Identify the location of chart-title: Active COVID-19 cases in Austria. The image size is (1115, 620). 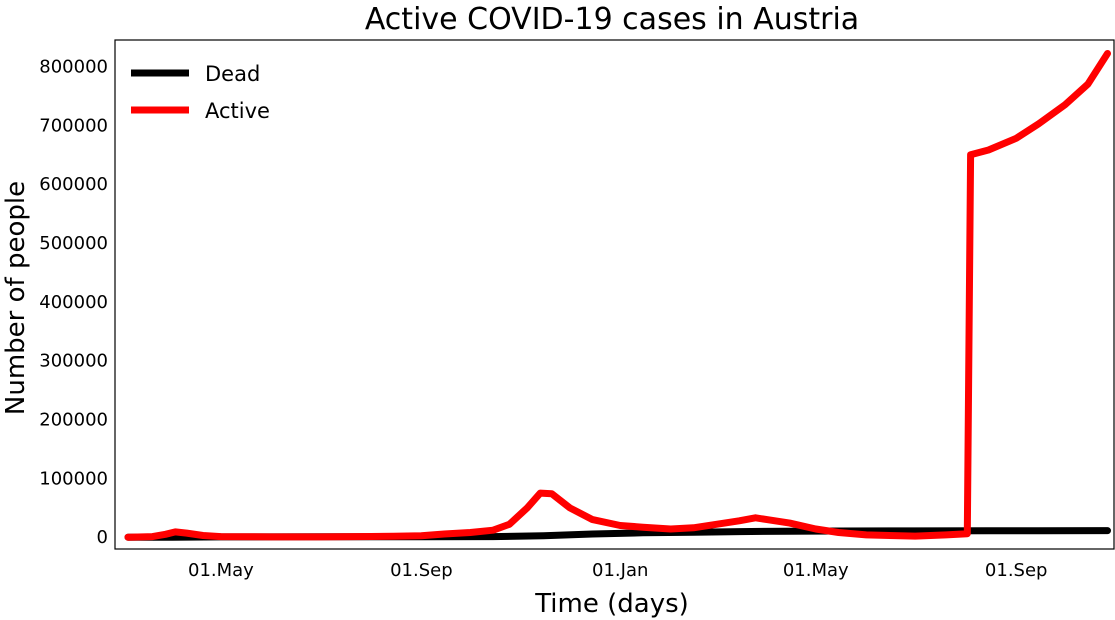
(612, 19).